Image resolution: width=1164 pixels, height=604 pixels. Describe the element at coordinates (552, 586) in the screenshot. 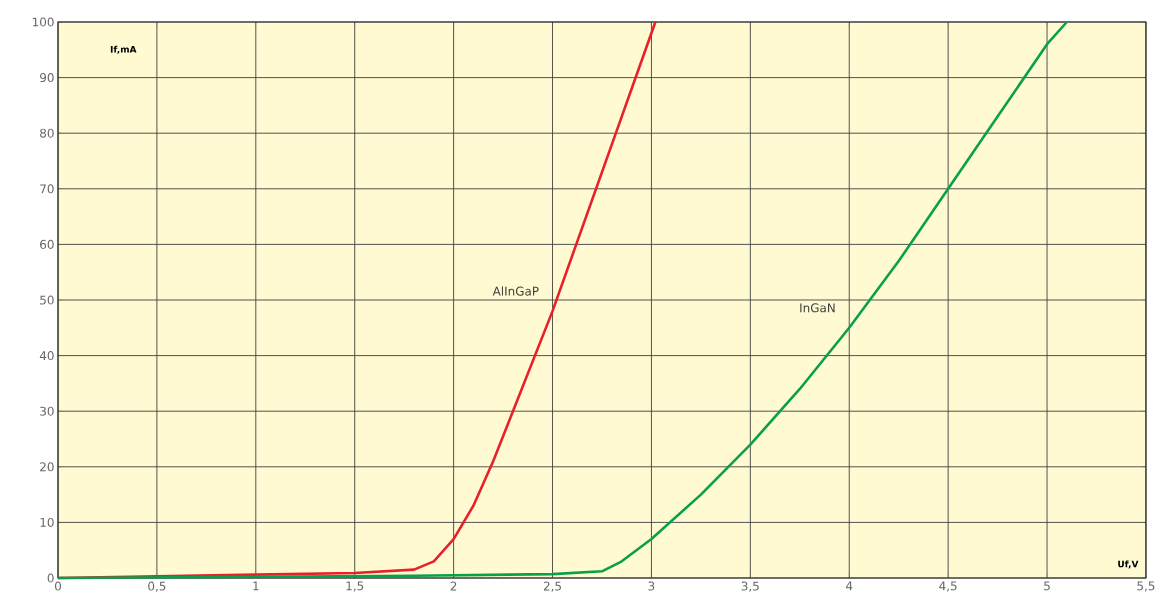

I see `x-tick-label: 2,5` at that location.